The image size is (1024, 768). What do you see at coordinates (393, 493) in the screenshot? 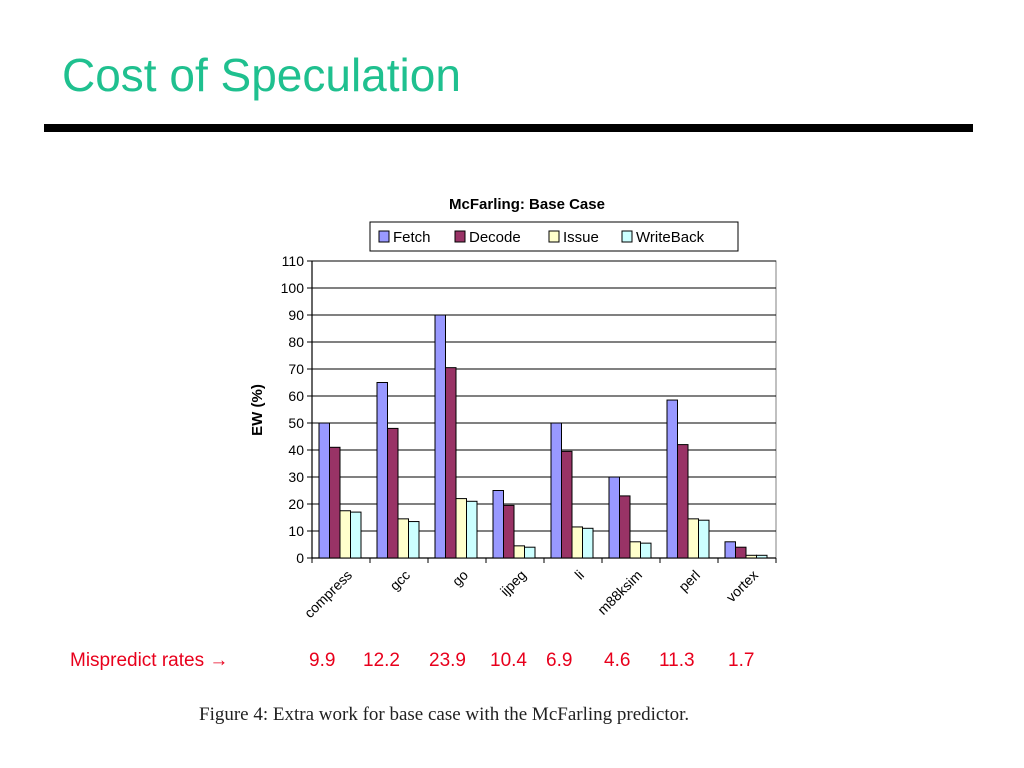
I see `bar-gcc-decode` at bounding box center [393, 493].